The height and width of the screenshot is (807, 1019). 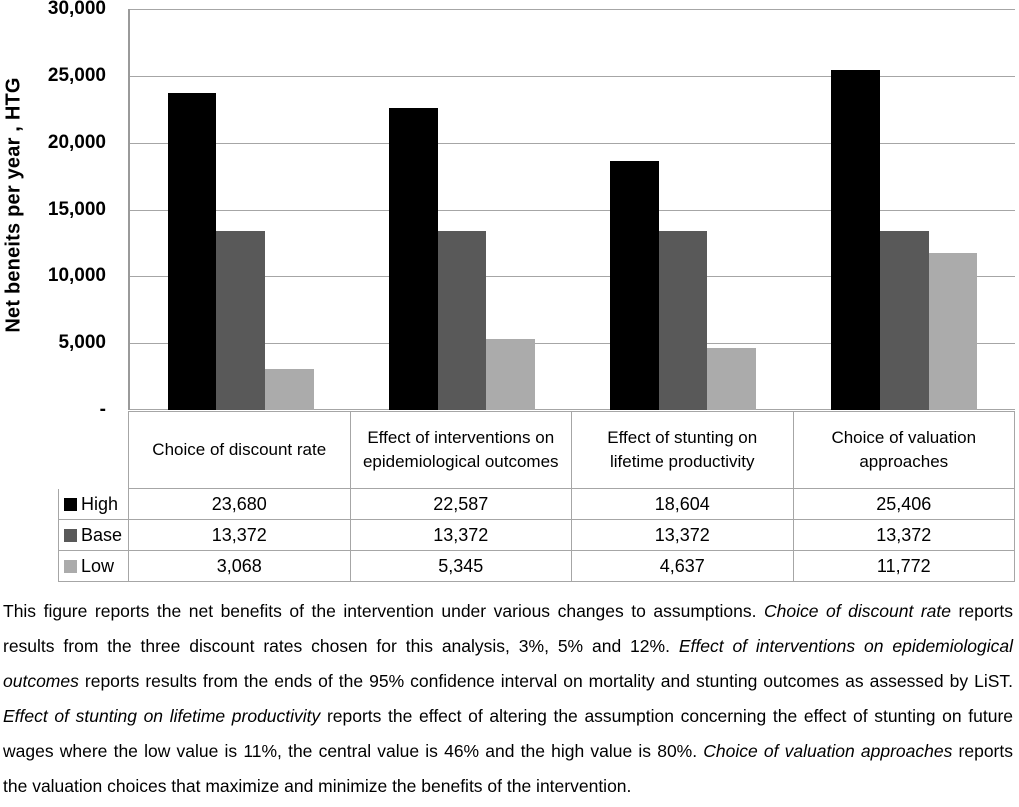 What do you see at coordinates (461, 566) in the screenshot?
I see `value-cell: 5,345` at bounding box center [461, 566].